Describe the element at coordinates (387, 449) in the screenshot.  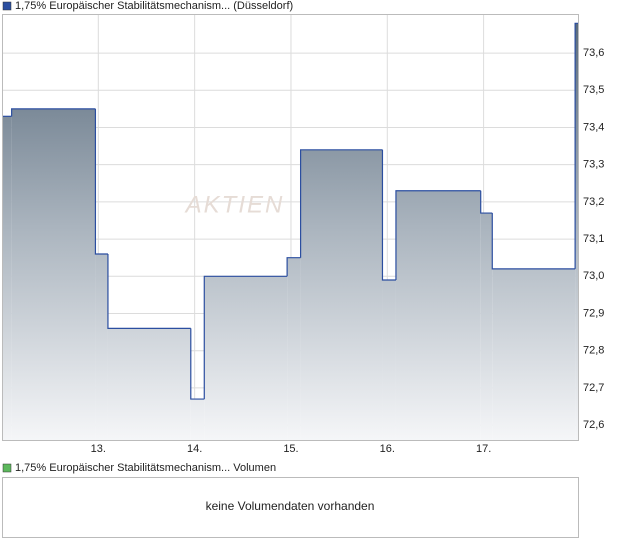
I see `x-tick-label: 16.` at that location.